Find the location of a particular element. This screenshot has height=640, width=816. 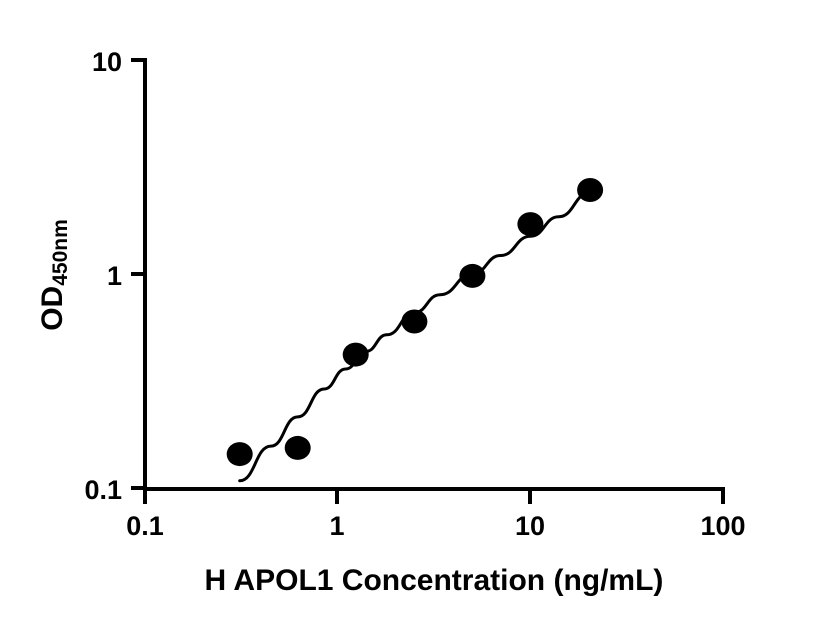

x-axis-title: H APOL1 Concentration (ng/mL) is located at coordinates (434, 580).